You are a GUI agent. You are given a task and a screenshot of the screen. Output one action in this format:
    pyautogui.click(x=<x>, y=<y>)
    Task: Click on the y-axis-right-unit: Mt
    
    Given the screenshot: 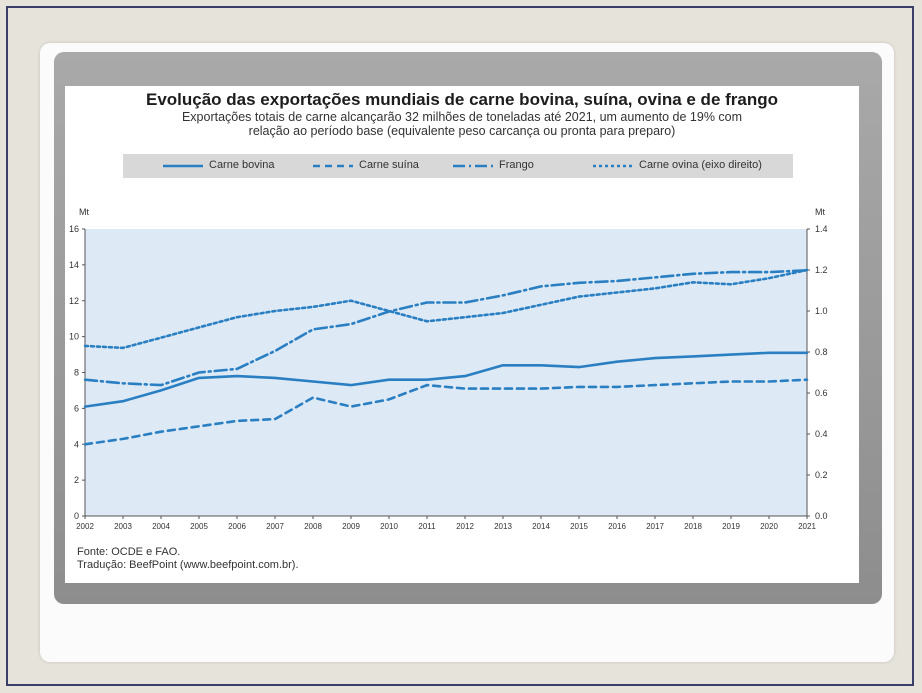 What is the action you would take?
    pyautogui.click(x=820, y=212)
    